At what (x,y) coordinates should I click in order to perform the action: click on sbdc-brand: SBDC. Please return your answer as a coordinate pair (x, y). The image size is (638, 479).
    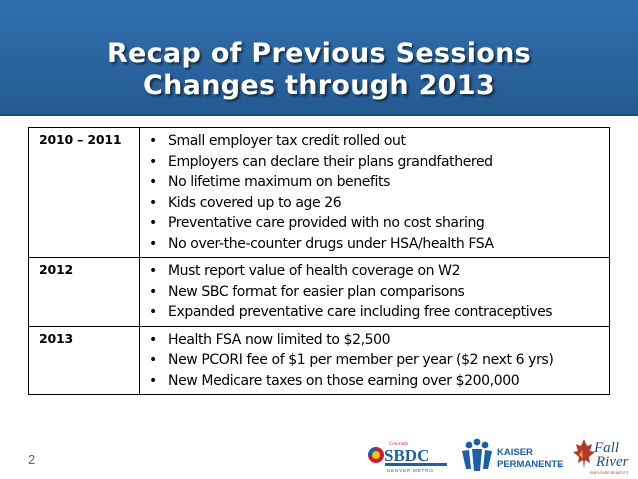
    Looking at the image, I should click on (406, 455).